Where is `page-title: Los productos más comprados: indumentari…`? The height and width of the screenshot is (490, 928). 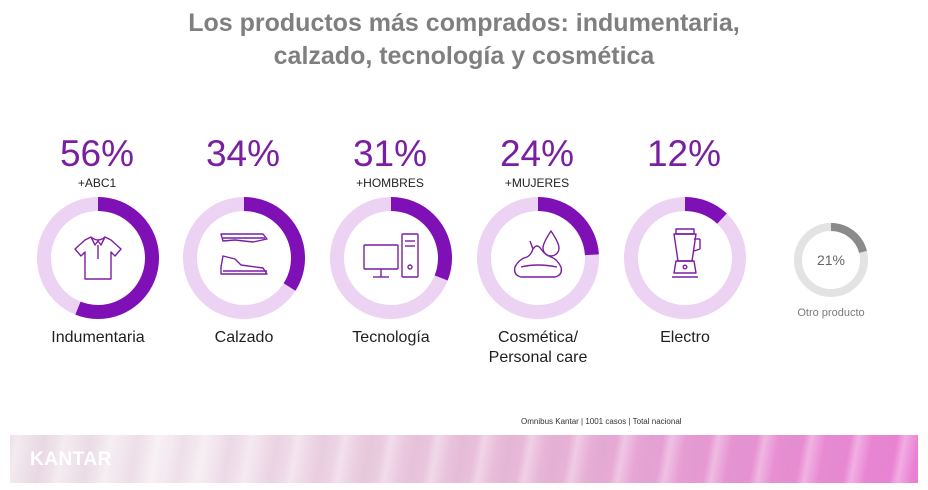 page-title: Los productos más comprados: indumentari… is located at coordinates (464, 40).